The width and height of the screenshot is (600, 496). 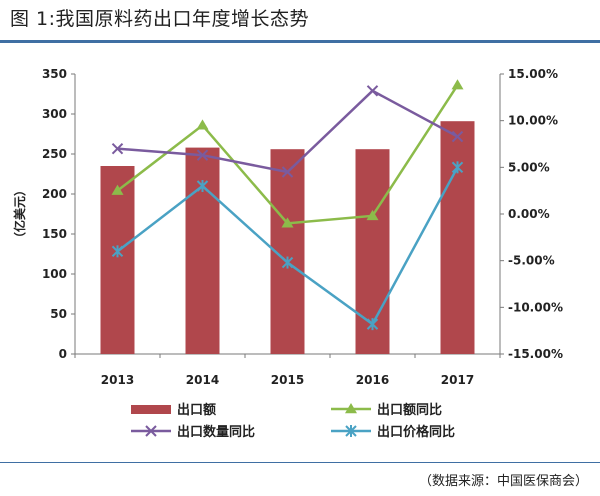 I want to click on bottom-rule, so click(x=300, y=462).